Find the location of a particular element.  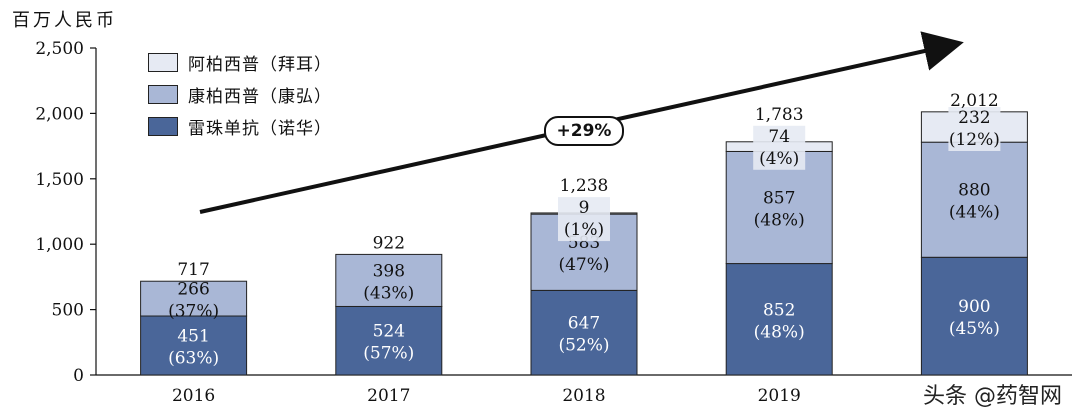

total-label: 922 is located at coordinates (389, 243).